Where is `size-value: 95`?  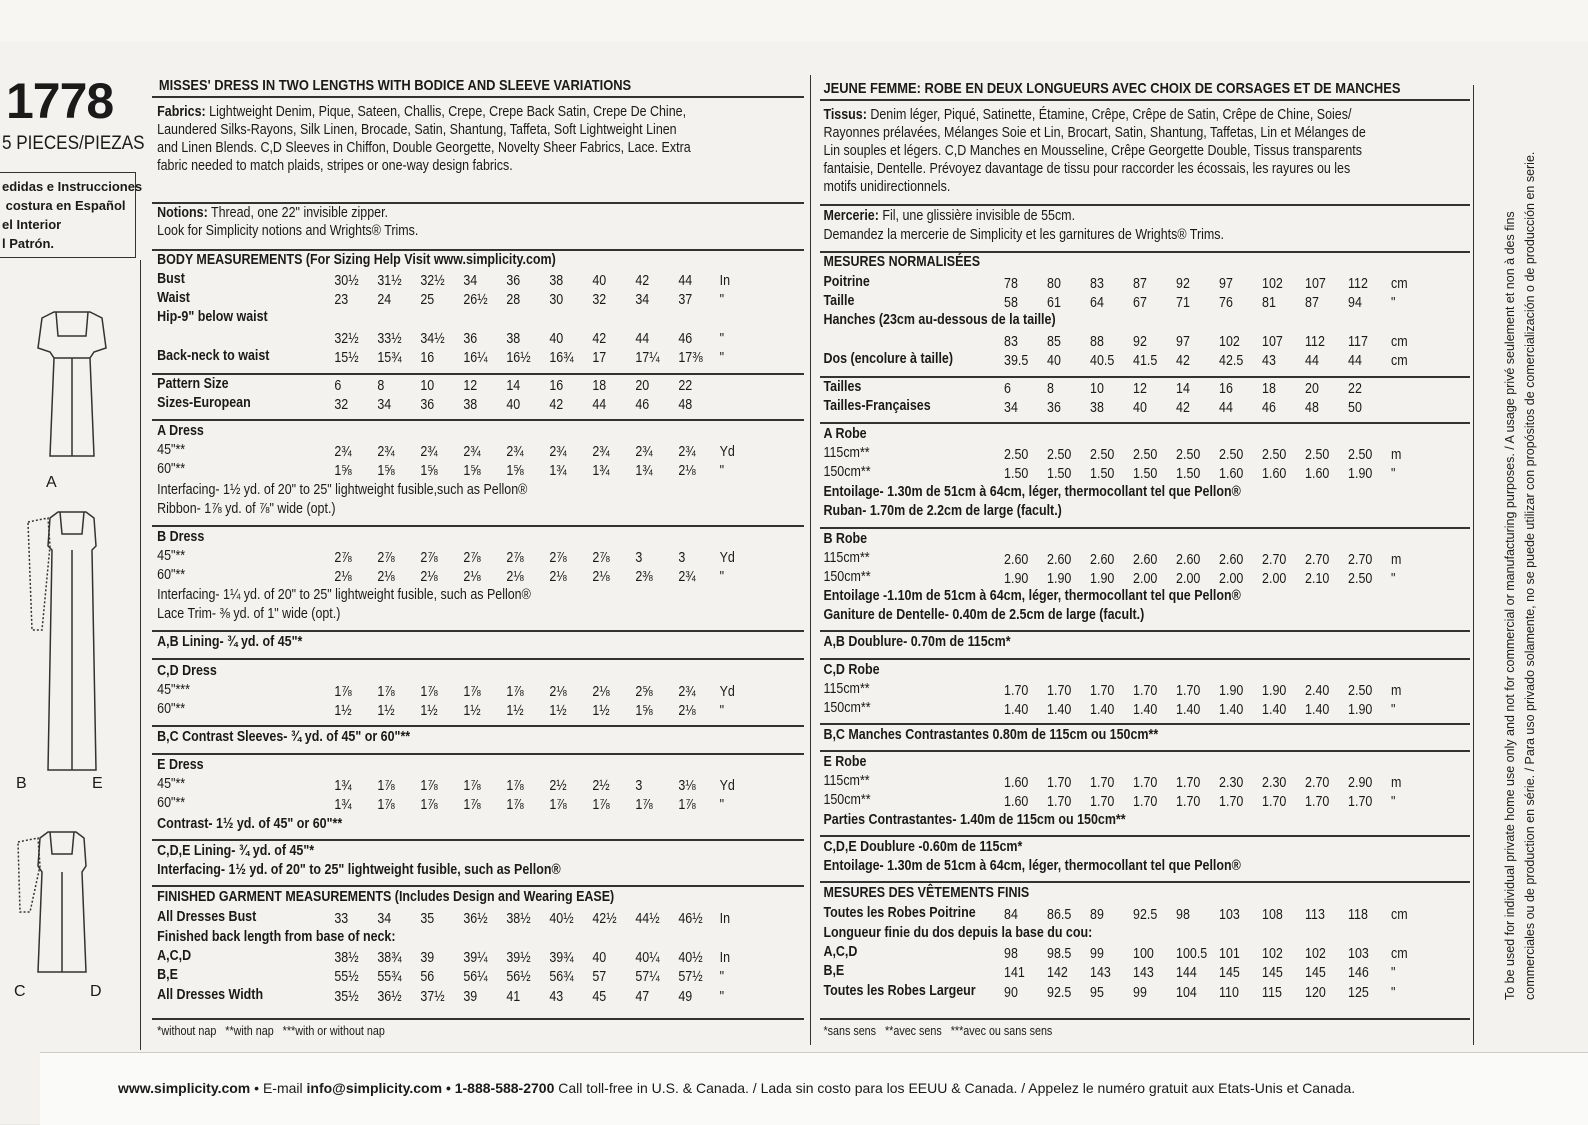
size-value: 95 is located at coordinates (1097, 993).